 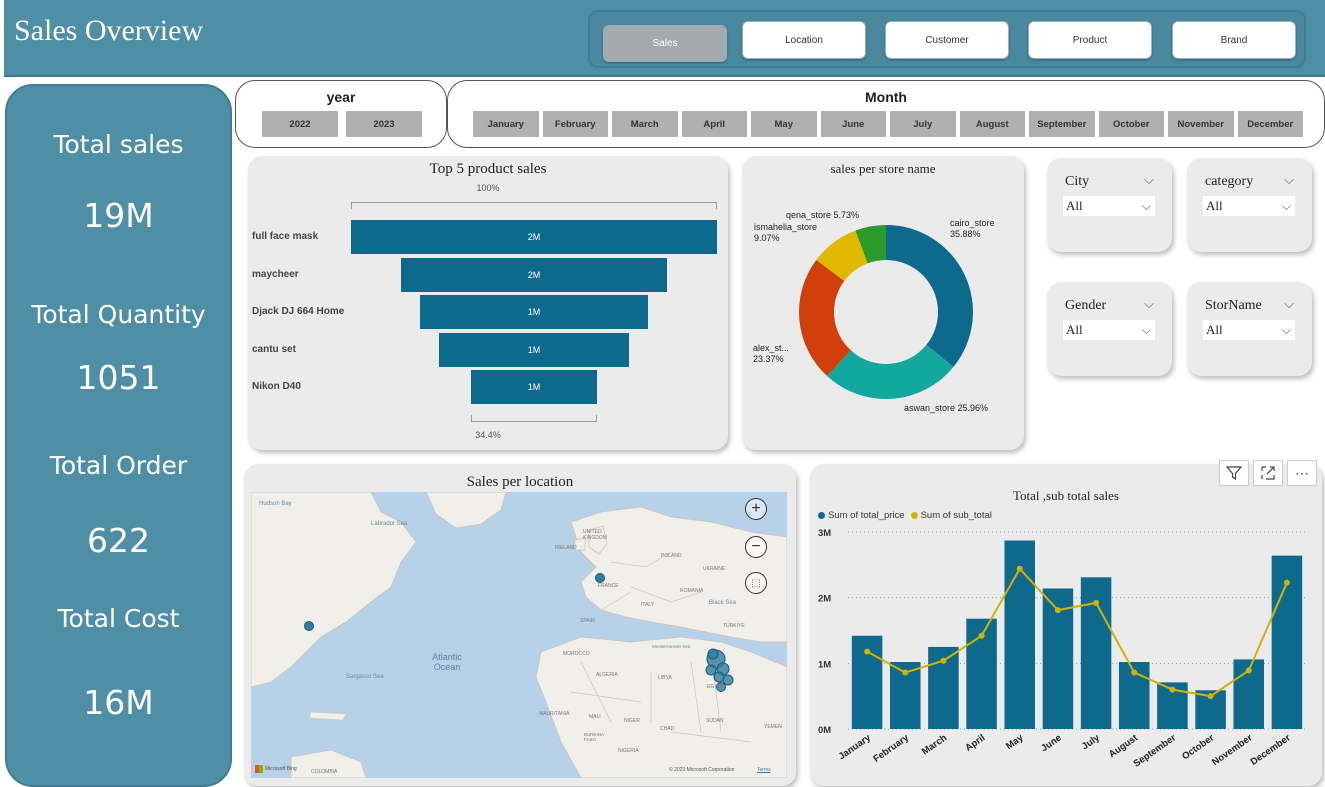 I want to click on donut-slice-pct: 35.88%, so click(x=965, y=234).